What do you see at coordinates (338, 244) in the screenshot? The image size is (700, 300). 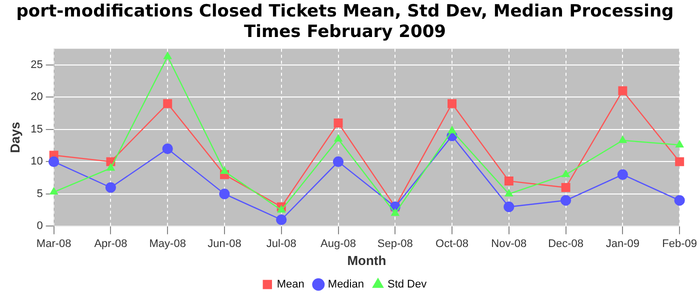 I see `x-tick-label: Aug-08` at bounding box center [338, 244].